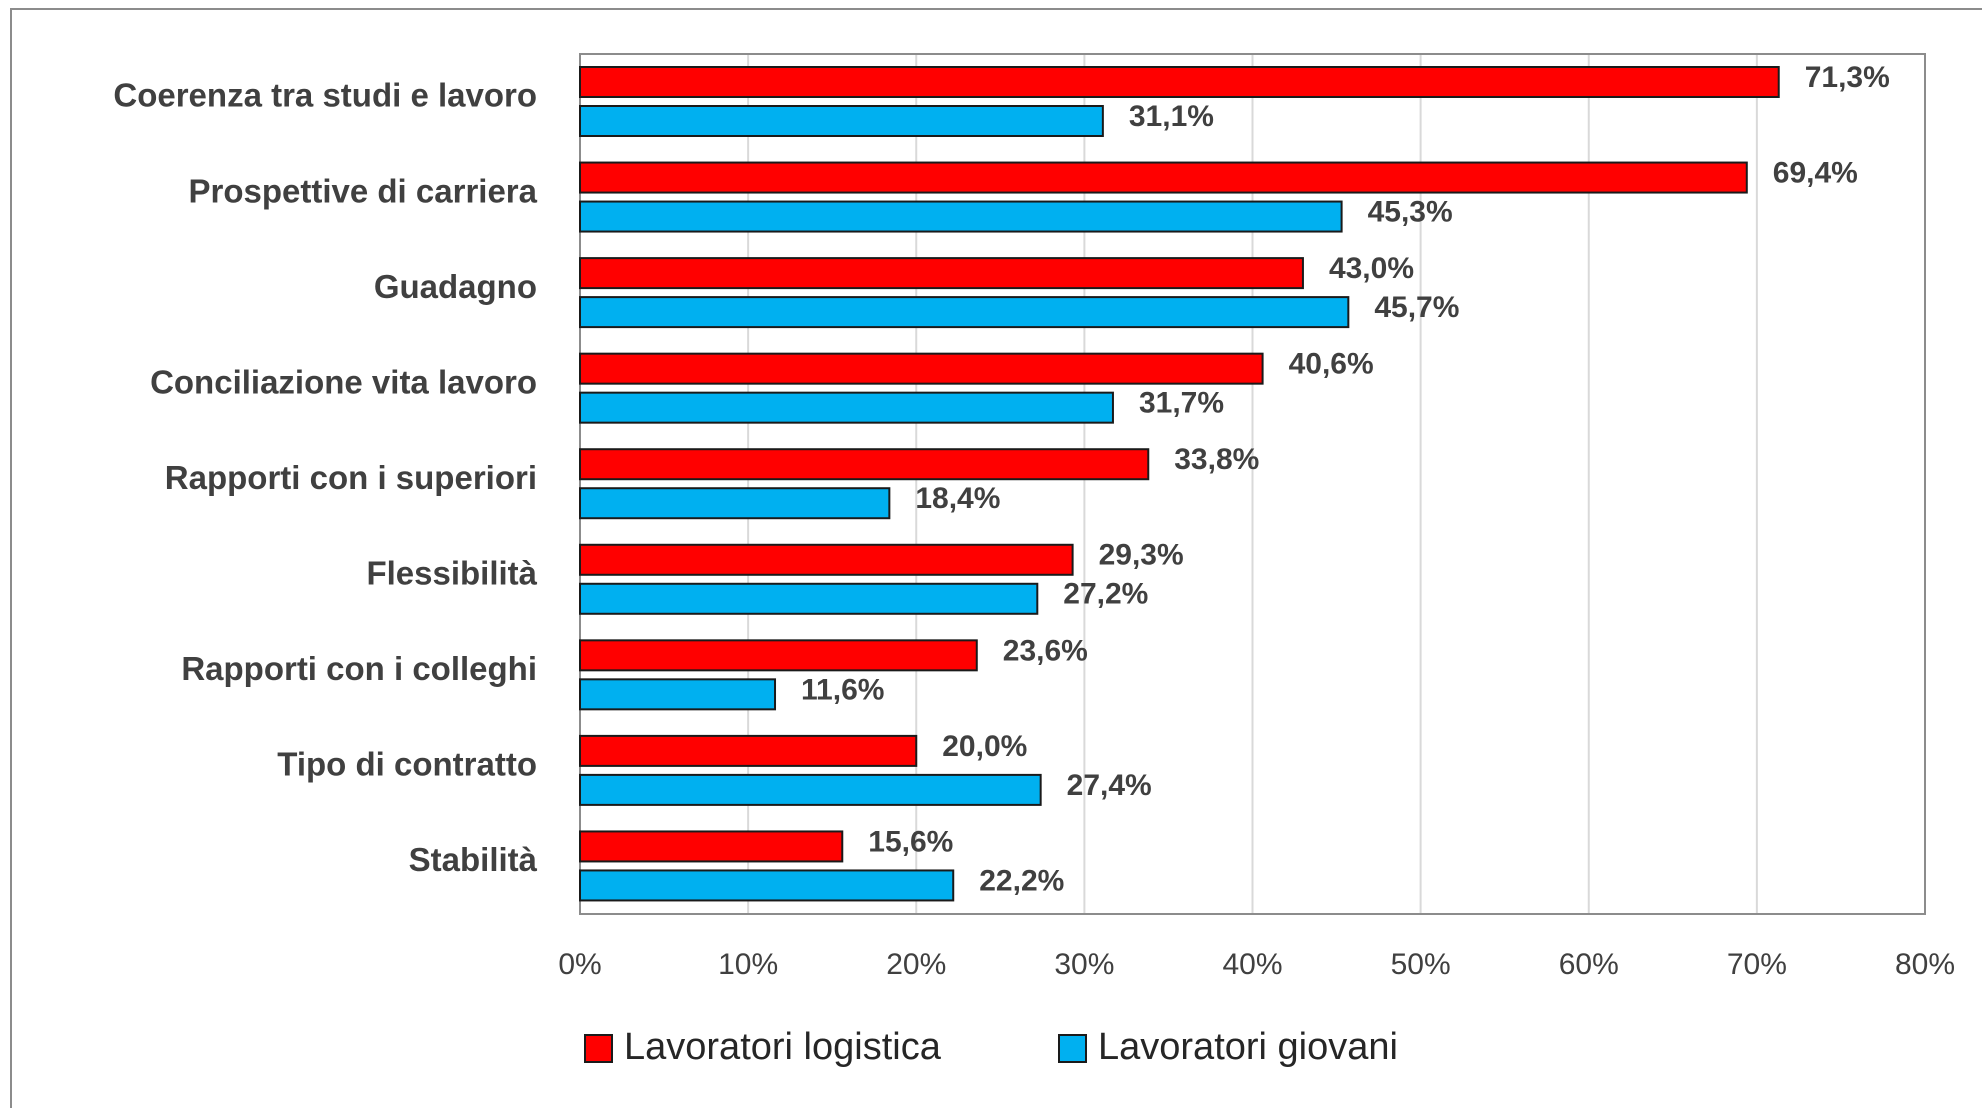  What do you see at coordinates (1331, 364) in the screenshot?
I see `data-label: 40,6%` at bounding box center [1331, 364].